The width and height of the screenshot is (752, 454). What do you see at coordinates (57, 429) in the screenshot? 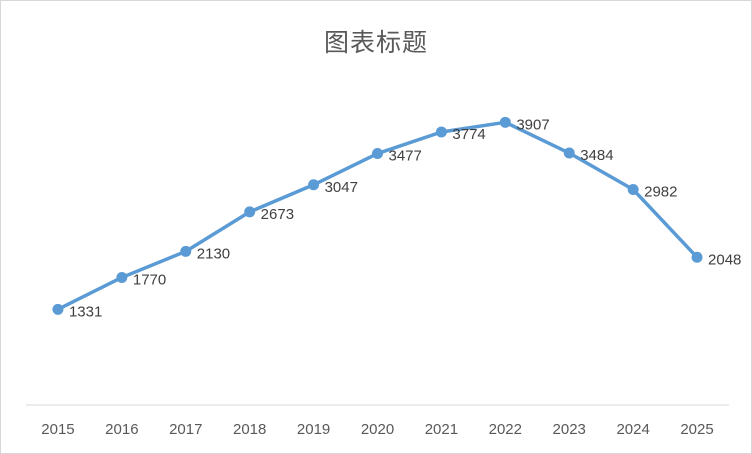
I see `x-axis-tick-label: 2015` at bounding box center [57, 429].